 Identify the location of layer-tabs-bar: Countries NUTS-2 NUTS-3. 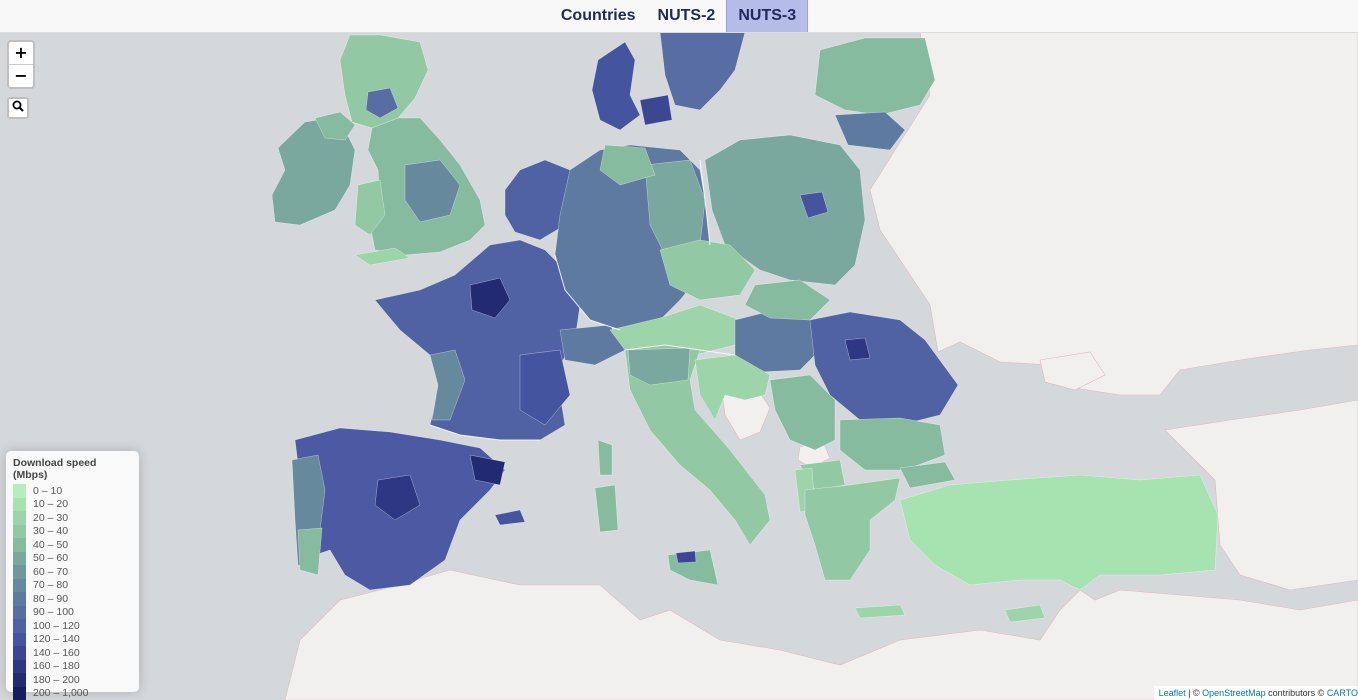
(679, 16).